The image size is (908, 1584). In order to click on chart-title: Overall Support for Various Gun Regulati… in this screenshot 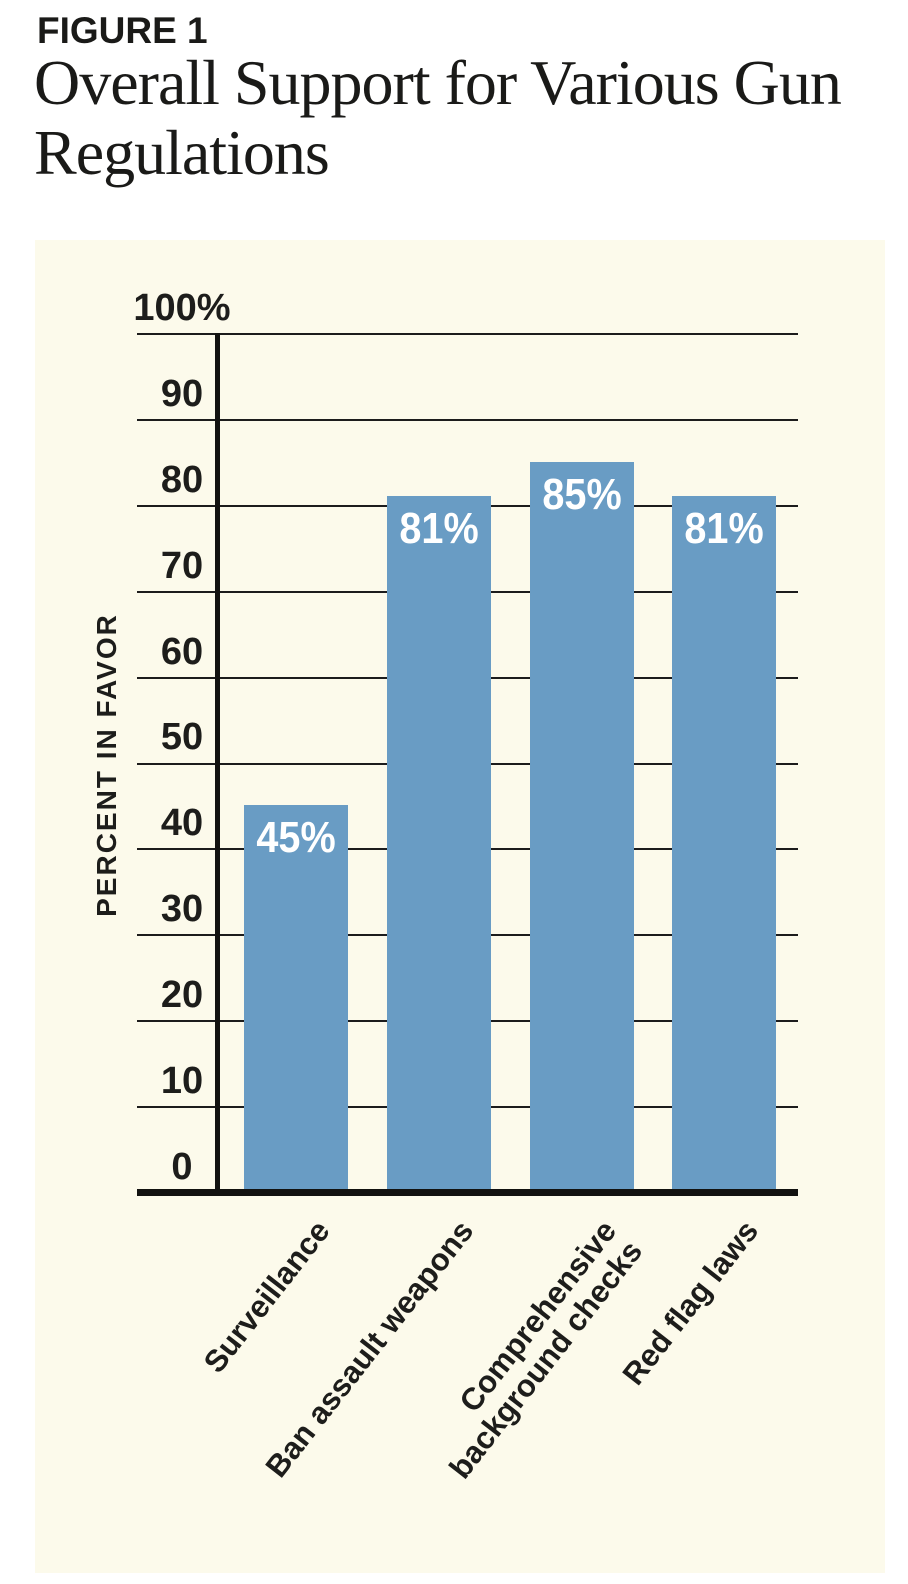, I will do `click(438, 117)`.